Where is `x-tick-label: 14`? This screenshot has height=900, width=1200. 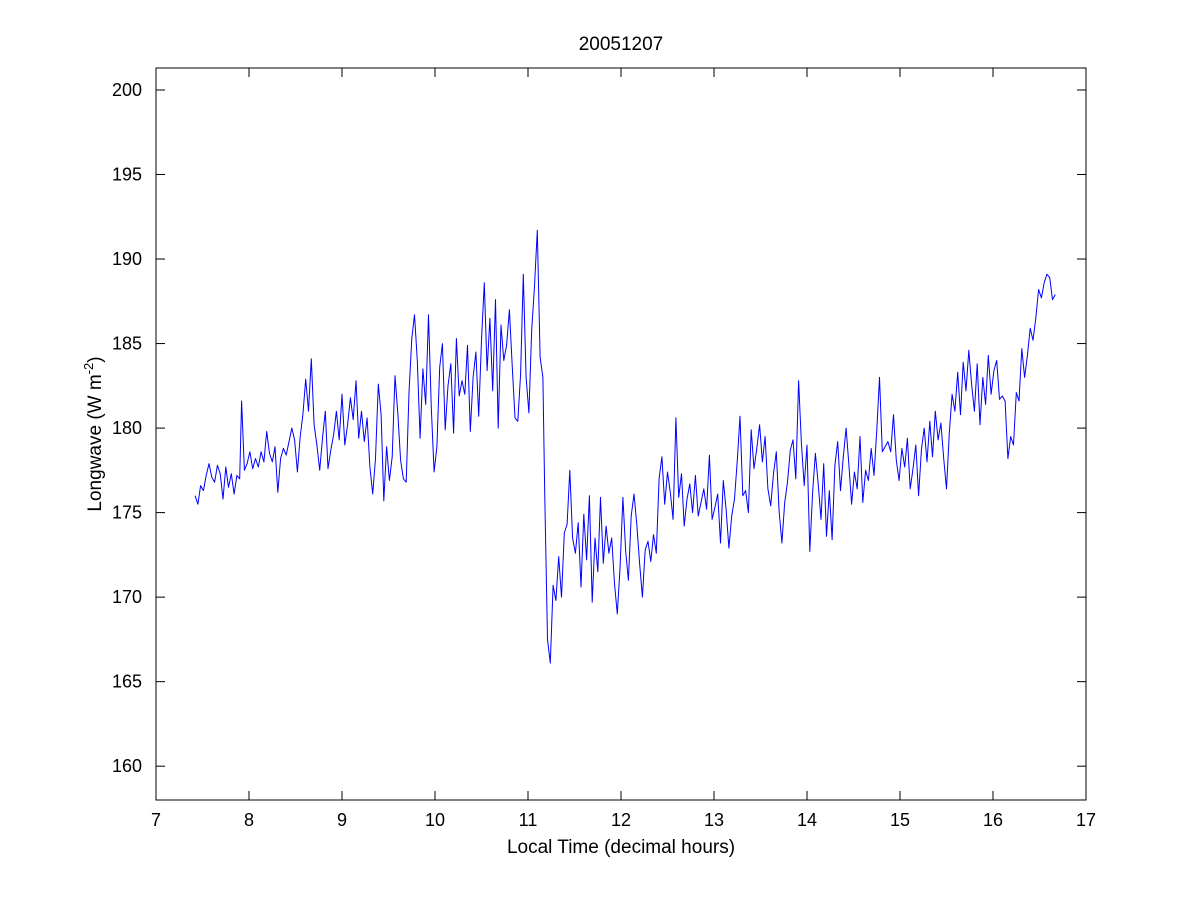
x-tick-label: 14 is located at coordinates (807, 820).